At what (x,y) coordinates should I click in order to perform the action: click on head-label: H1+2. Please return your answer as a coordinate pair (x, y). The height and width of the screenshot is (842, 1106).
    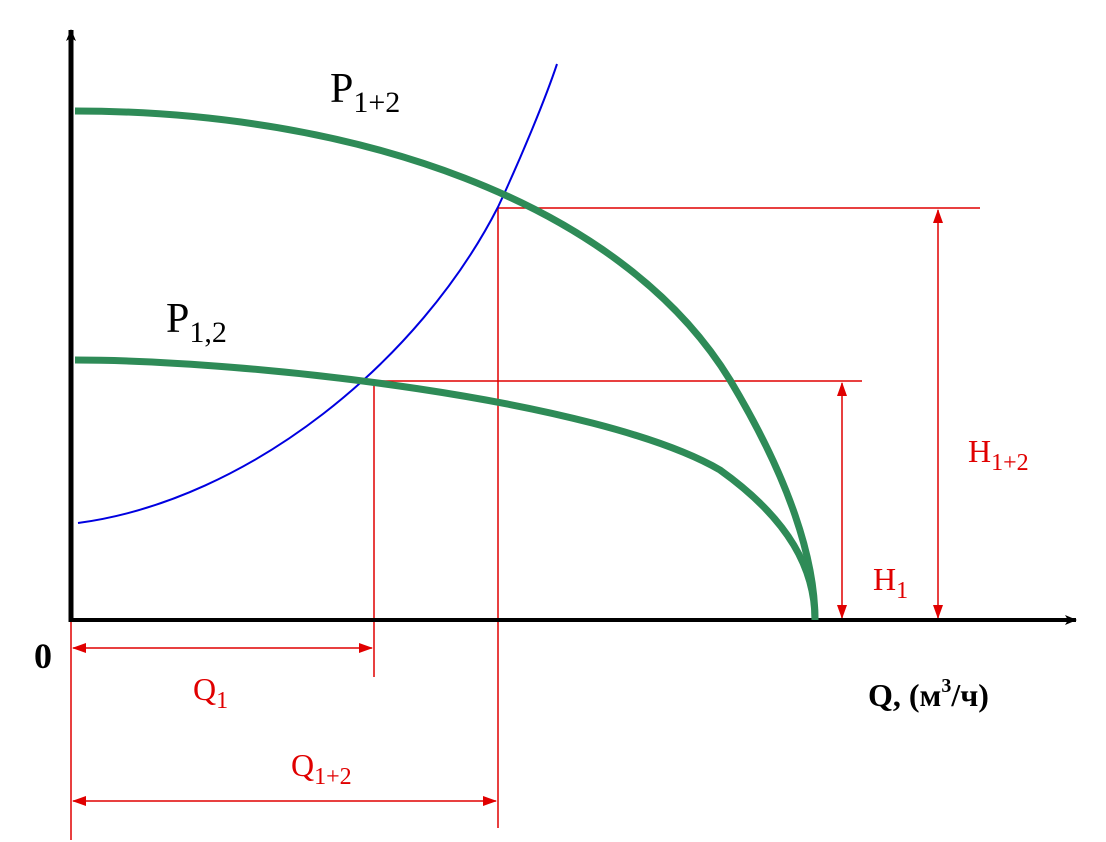
    Looking at the image, I should click on (998, 454).